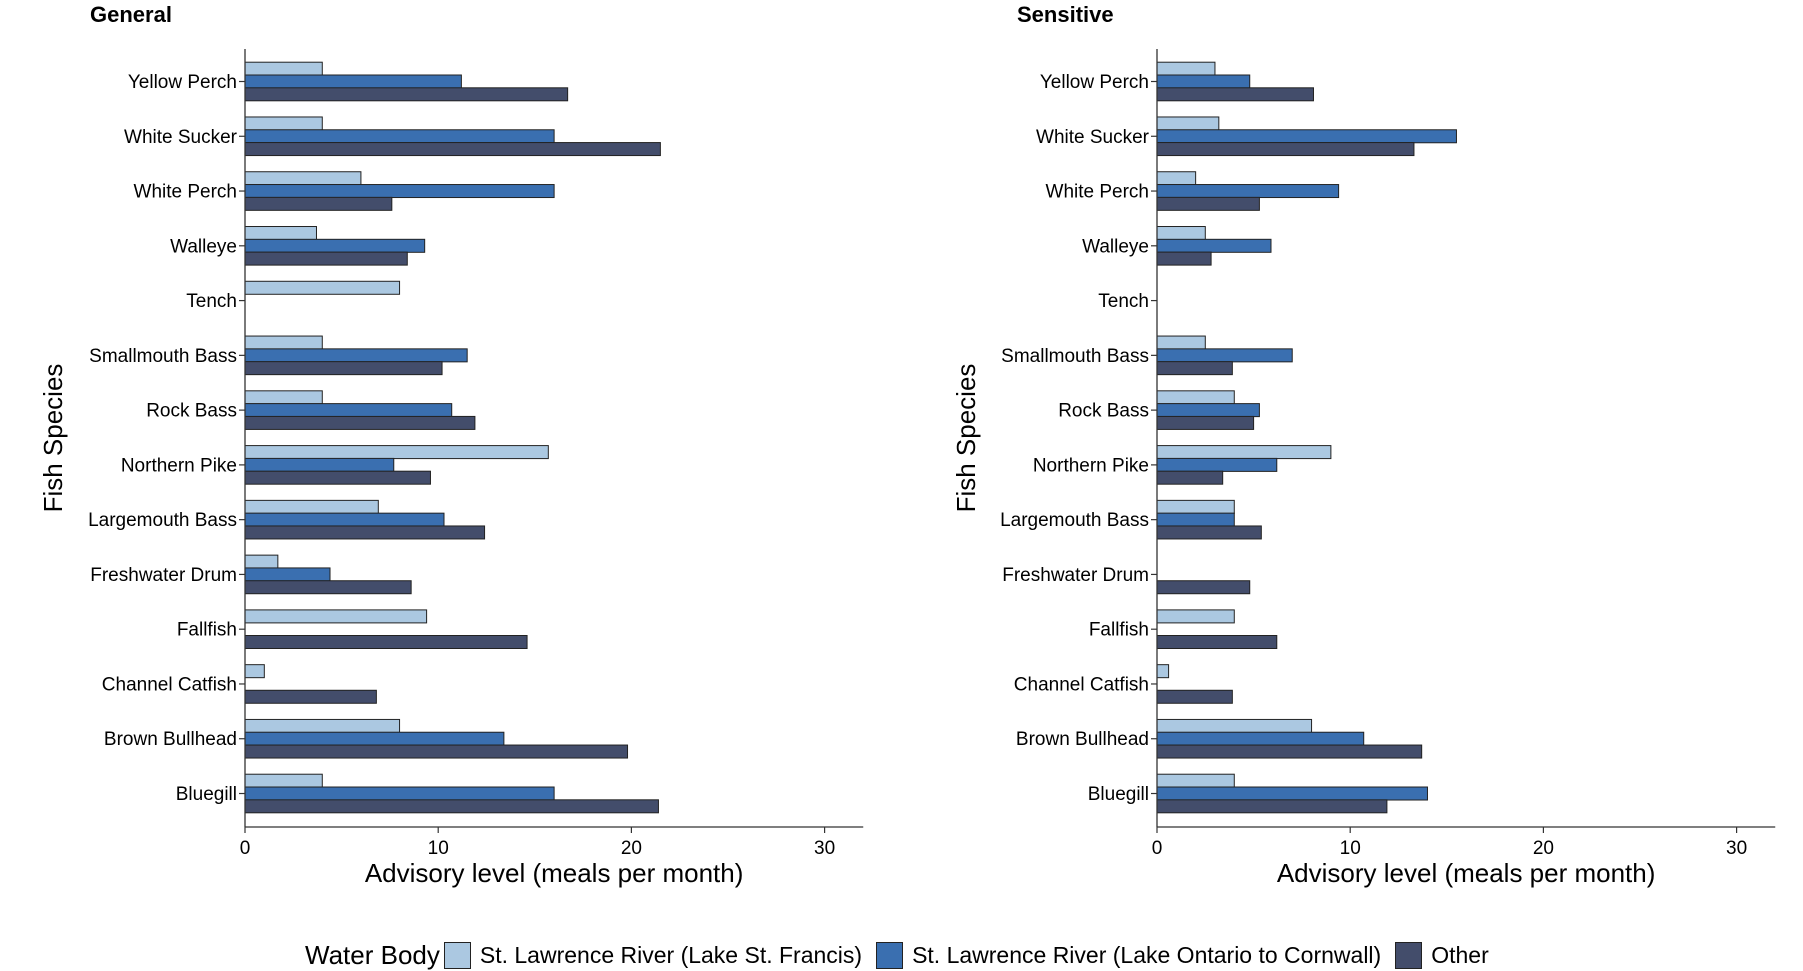  What do you see at coordinates (1195, 397) in the screenshot?
I see `bar-sensitive-rock-bass-s1` at bounding box center [1195, 397].